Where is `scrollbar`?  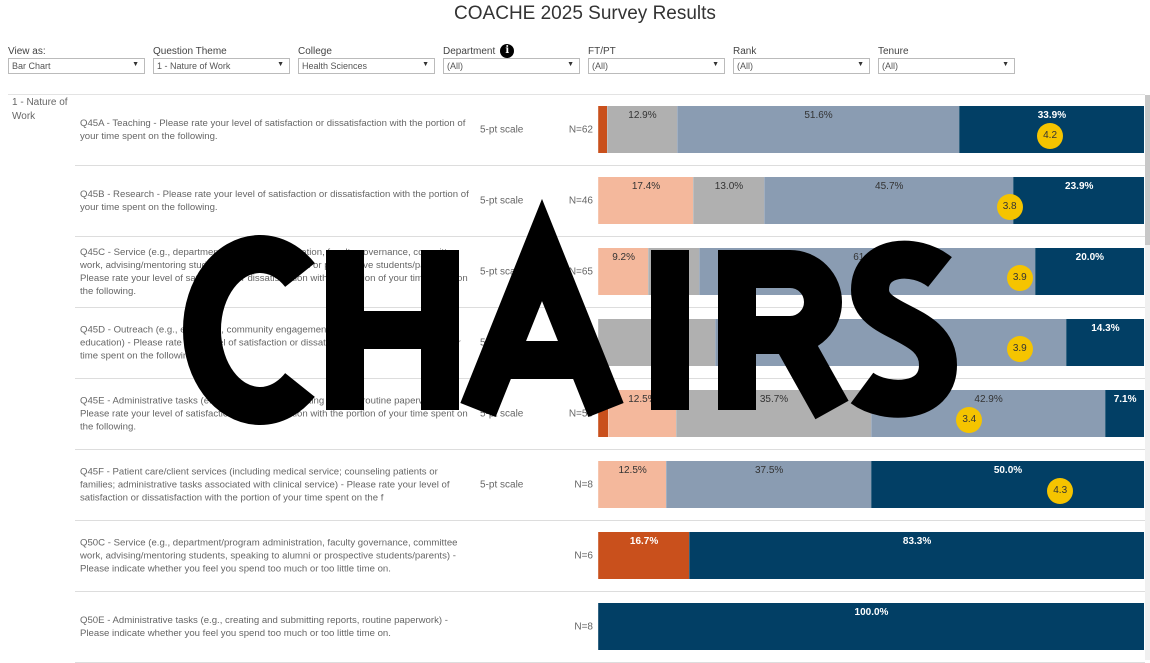
scrollbar is located at coordinates (1147, 377).